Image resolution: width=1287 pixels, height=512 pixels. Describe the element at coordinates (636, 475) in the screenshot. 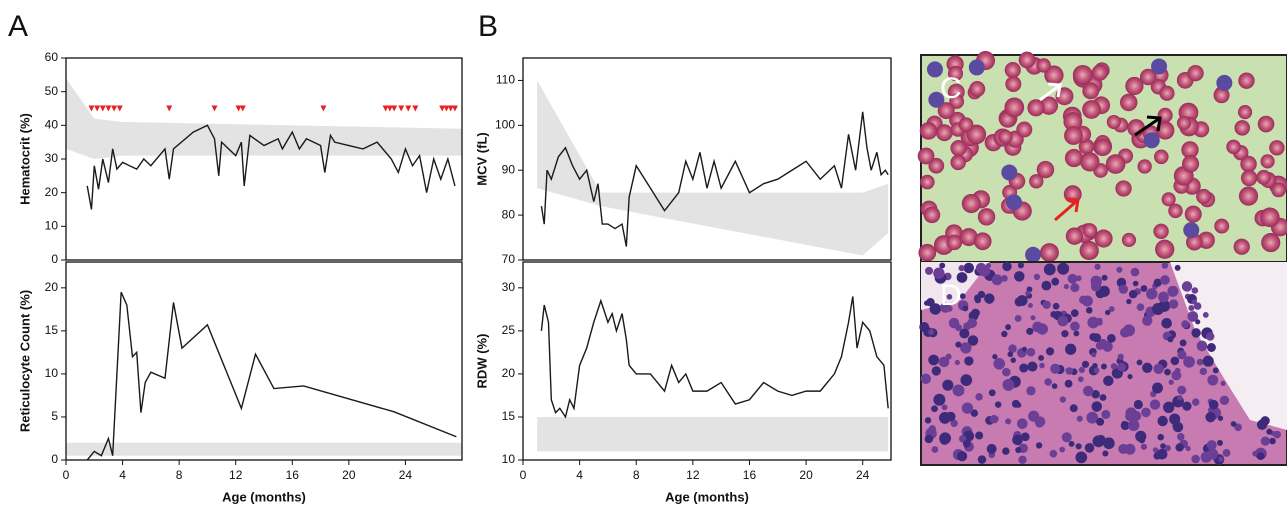

I see `x-tick-label: 8` at that location.